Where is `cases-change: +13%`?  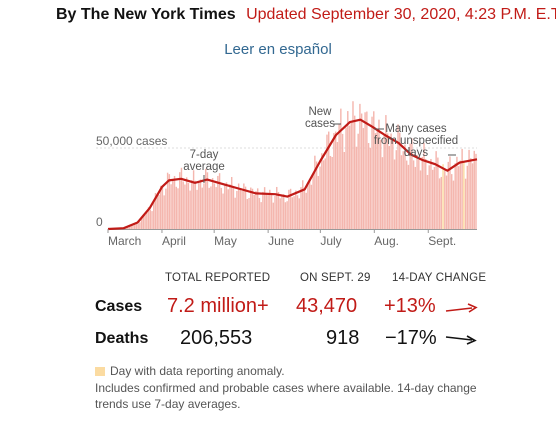 cases-change: +13% is located at coordinates (410, 306).